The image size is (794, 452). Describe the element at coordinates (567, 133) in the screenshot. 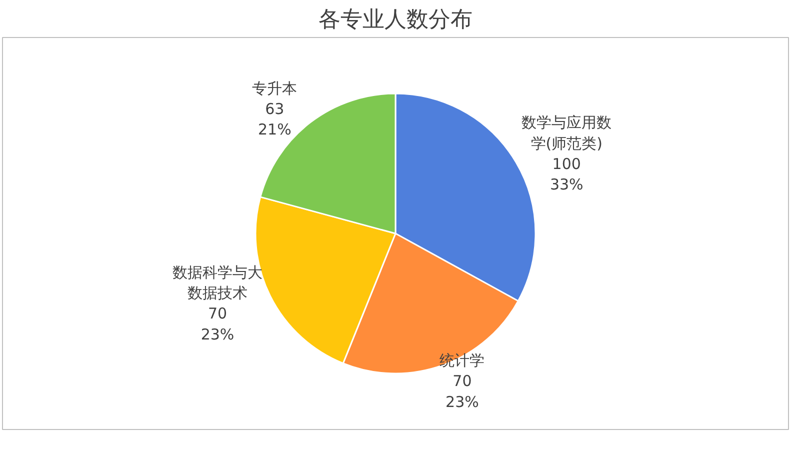

I see `slice-label: 数学与应用数学(师范类)` at that location.